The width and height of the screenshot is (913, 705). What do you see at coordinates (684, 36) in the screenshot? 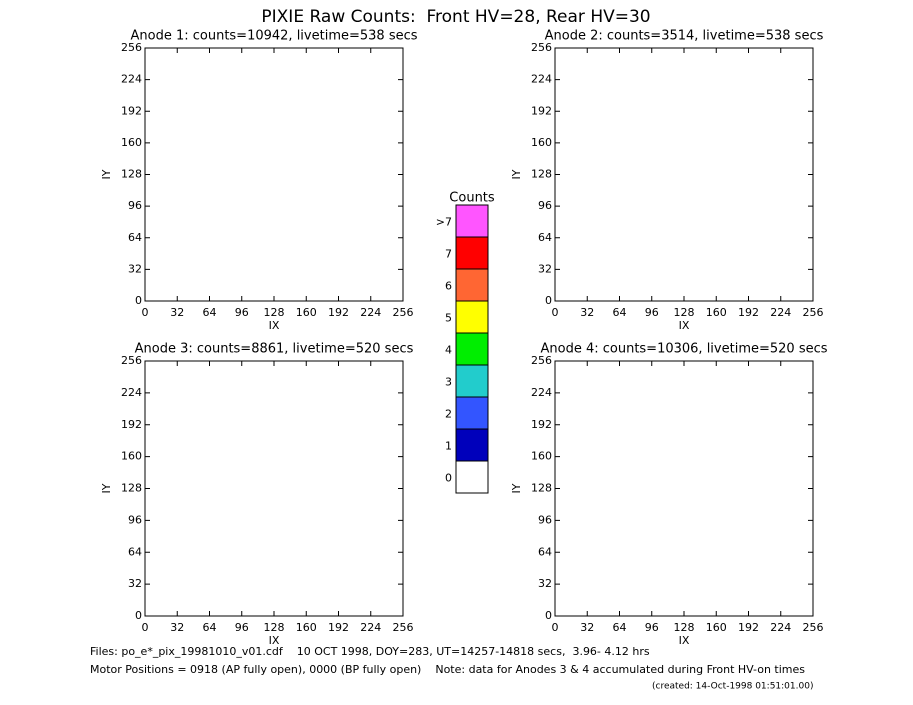
I see `panel-title: Anode 2: counts=3514, livetime=538 secs` at bounding box center [684, 36].